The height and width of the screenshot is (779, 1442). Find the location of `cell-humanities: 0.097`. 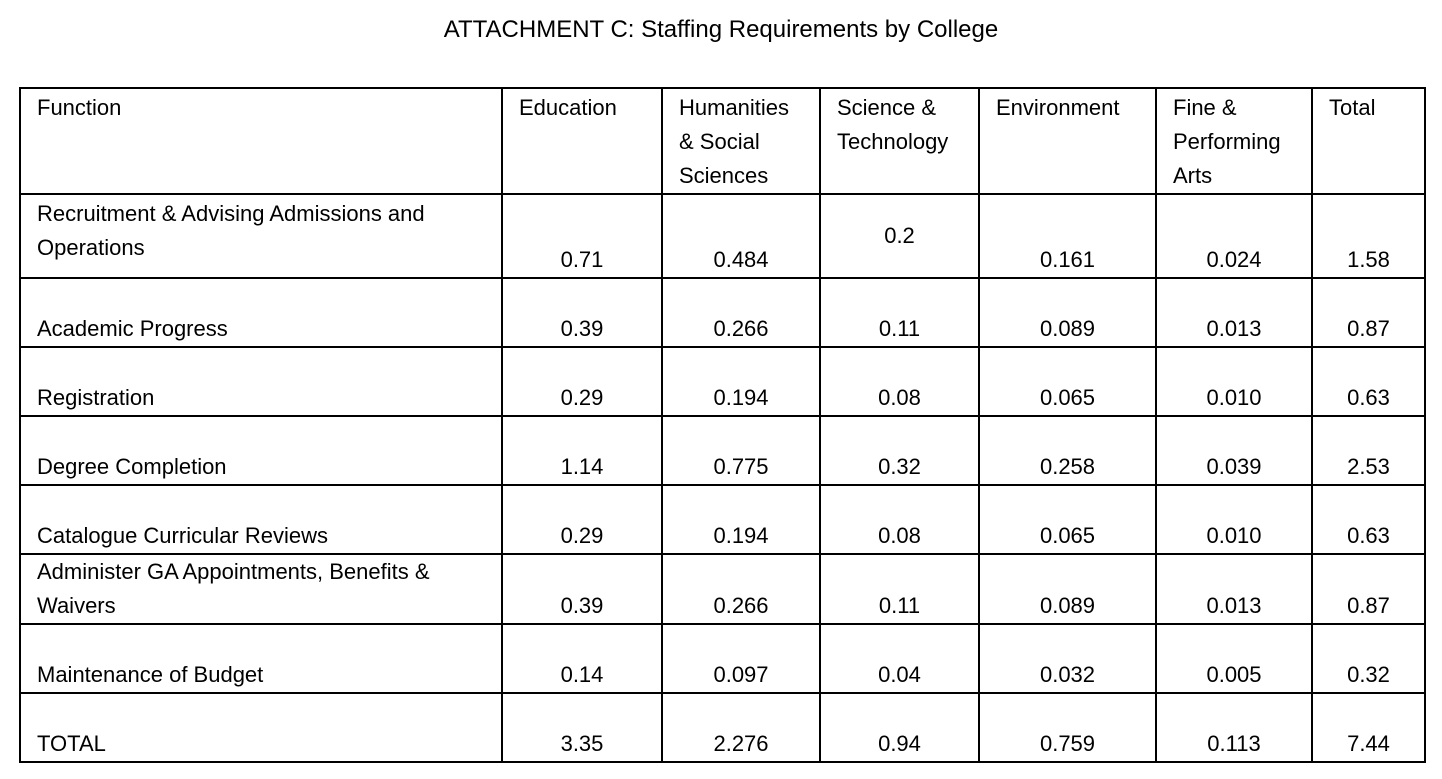

cell-humanities: 0.097 is located at coordinates (741, 658).